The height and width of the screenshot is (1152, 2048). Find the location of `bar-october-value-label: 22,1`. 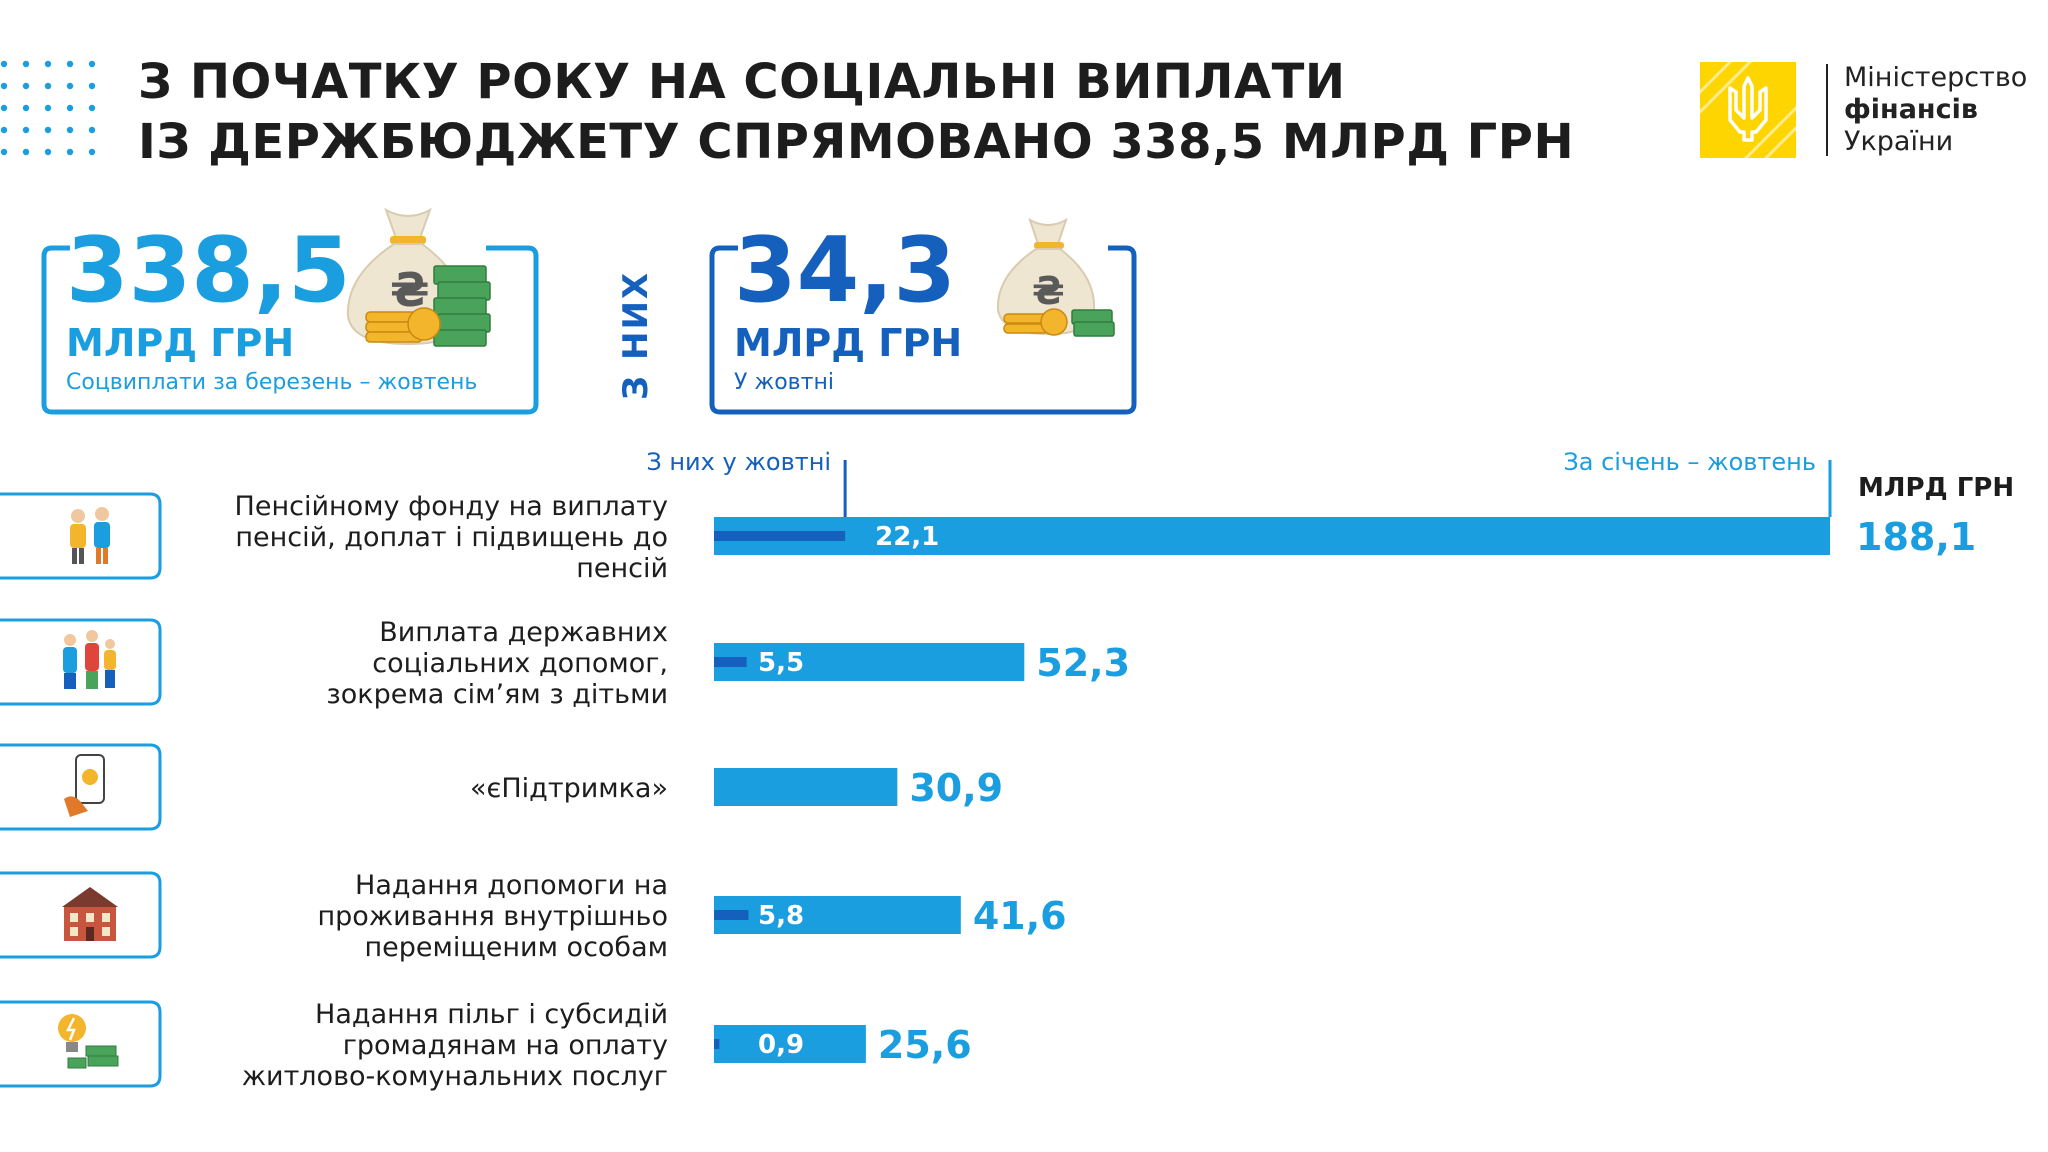

bar-october-value-label: 22,1 is located at coordinates (907, 537).